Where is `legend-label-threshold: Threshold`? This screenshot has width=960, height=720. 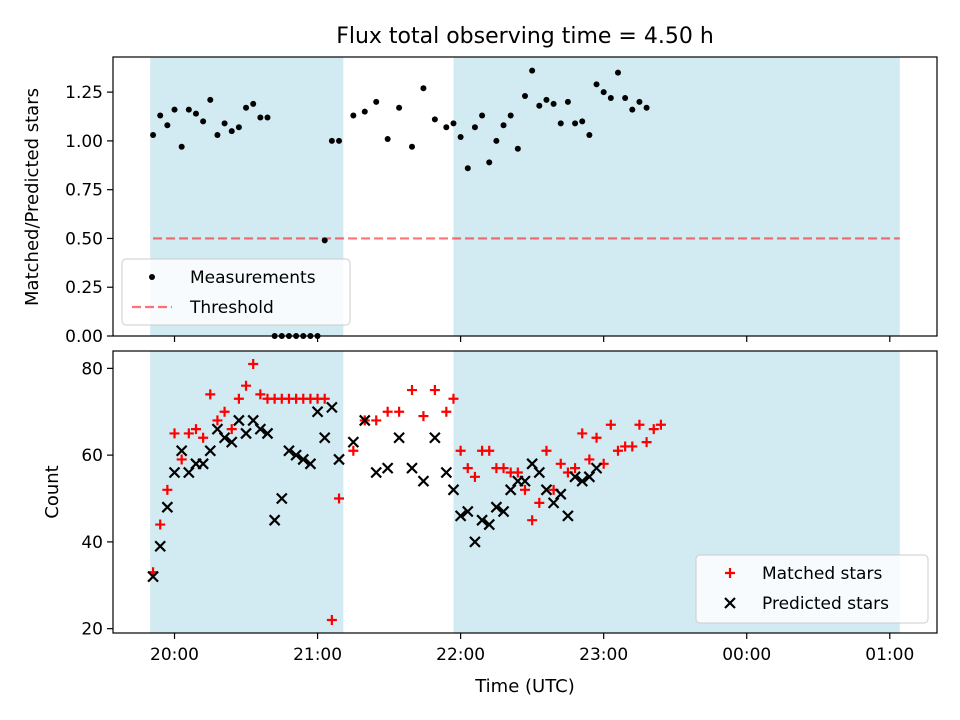 legend-label-threshold: Threshold is located at coordinates (231, 308).